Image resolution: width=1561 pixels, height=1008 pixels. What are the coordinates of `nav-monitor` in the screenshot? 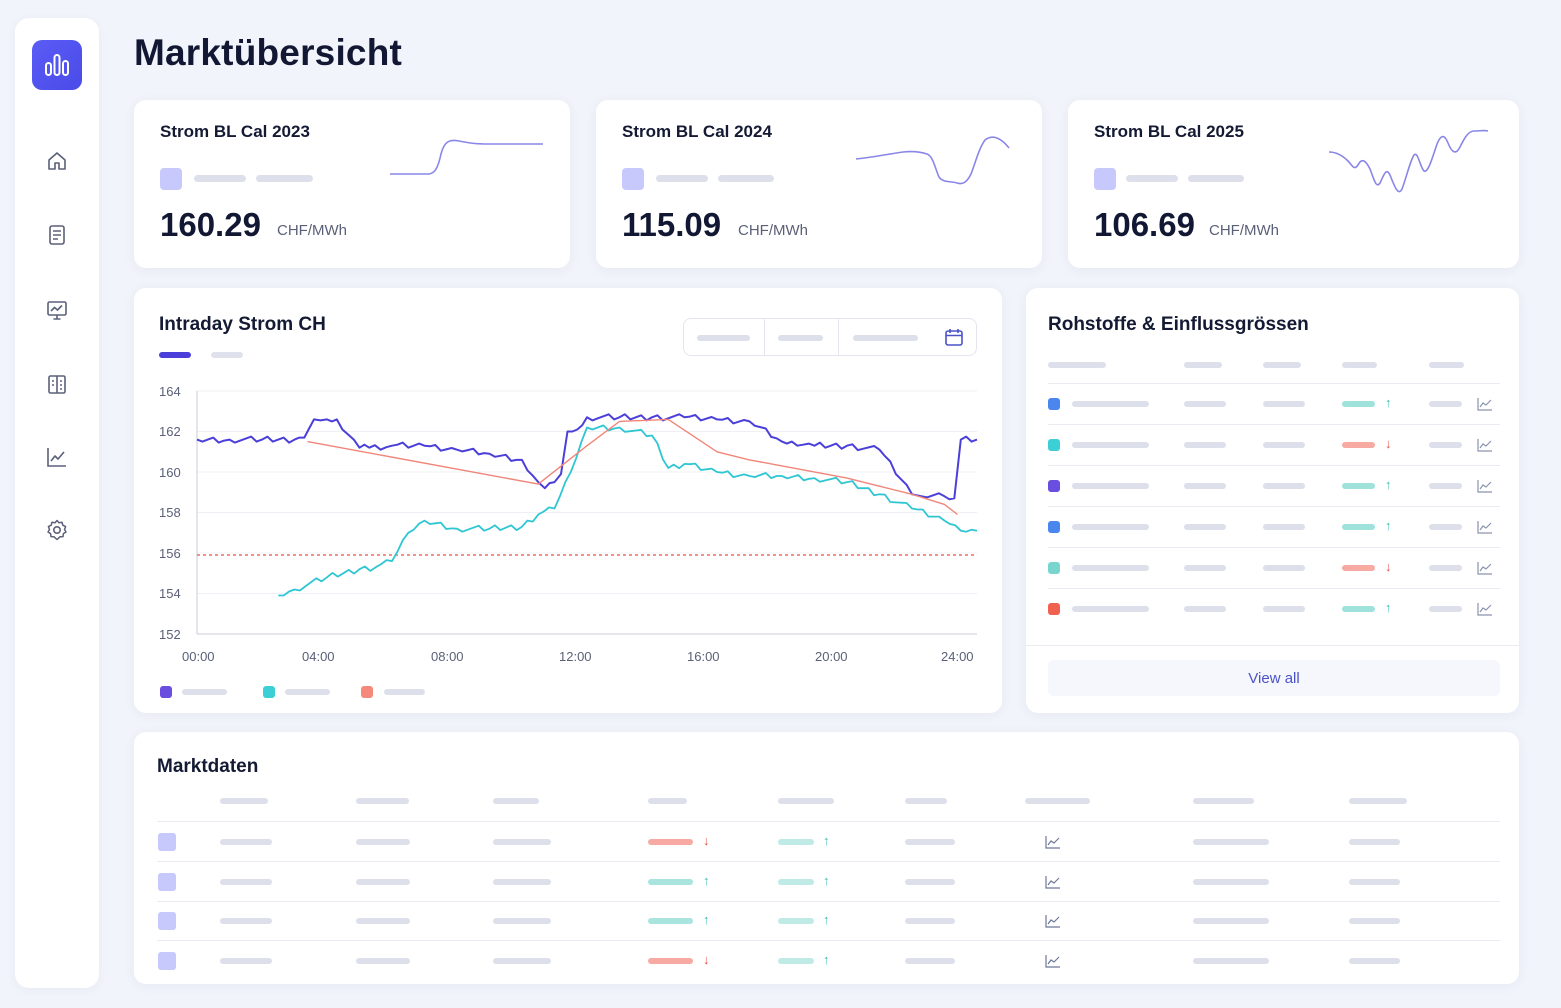 It's located at (57, 310).